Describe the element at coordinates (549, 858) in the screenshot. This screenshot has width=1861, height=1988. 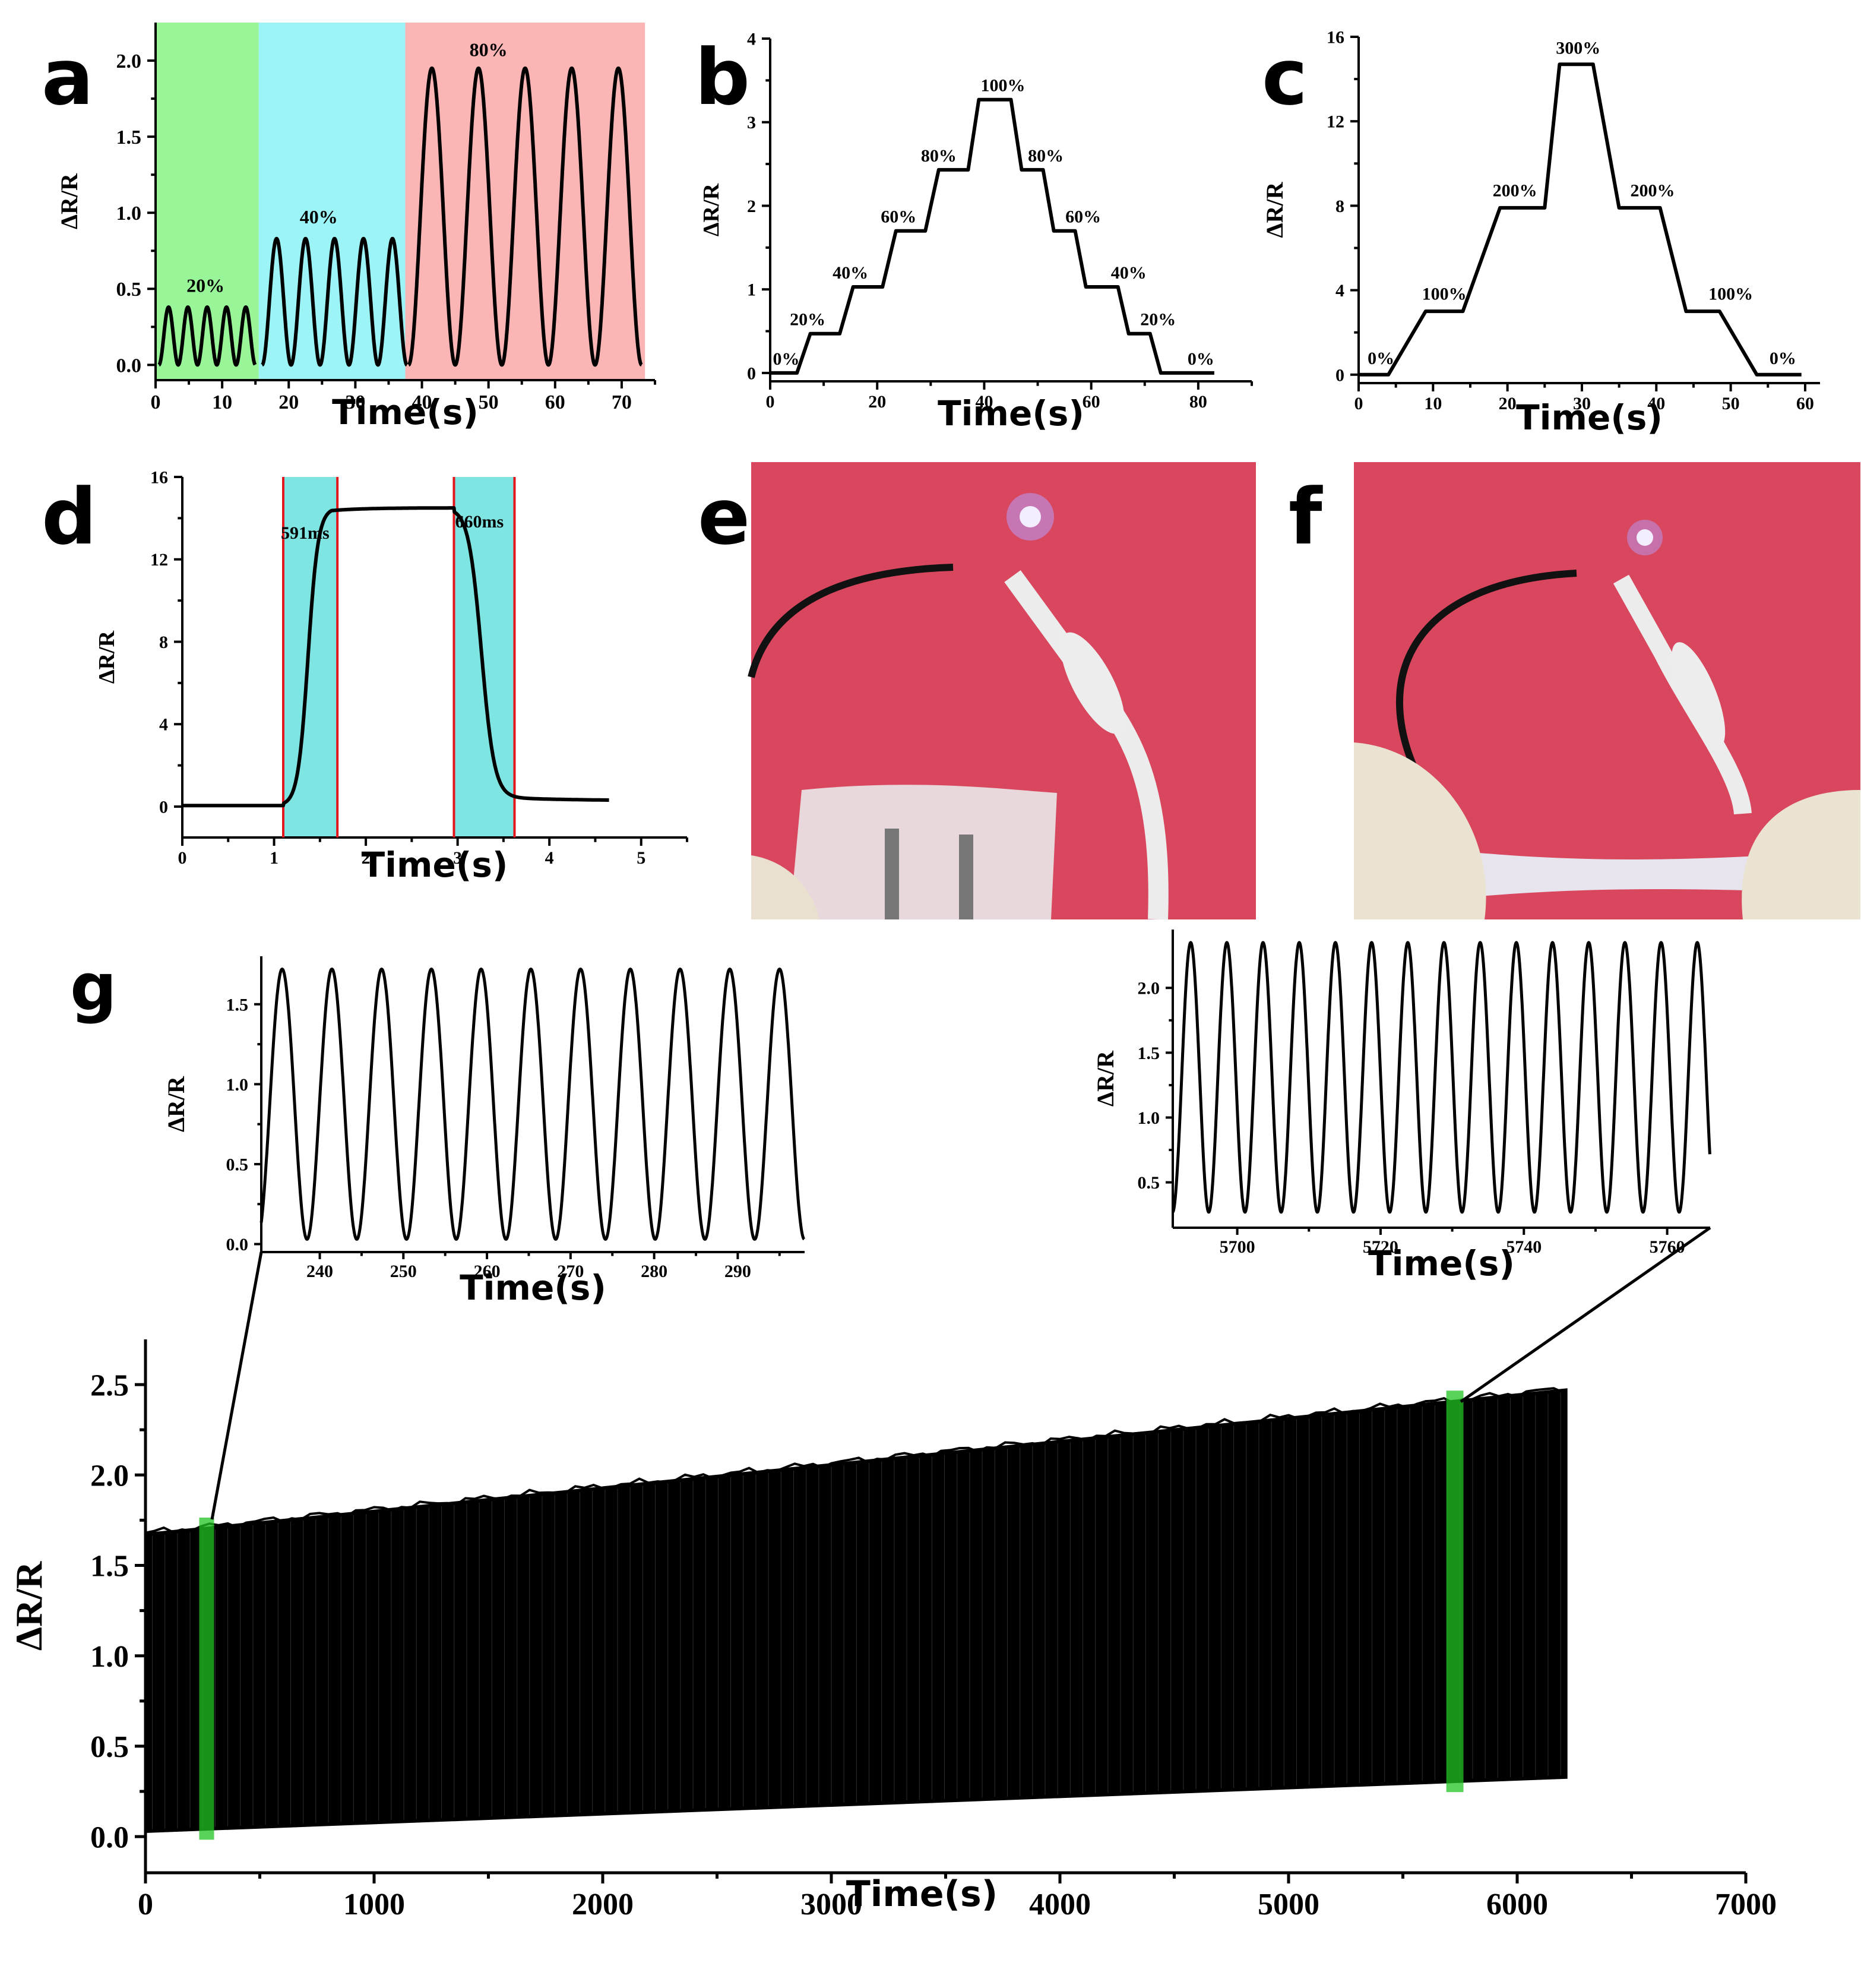
I see `x-tick-label: 4` at that location.